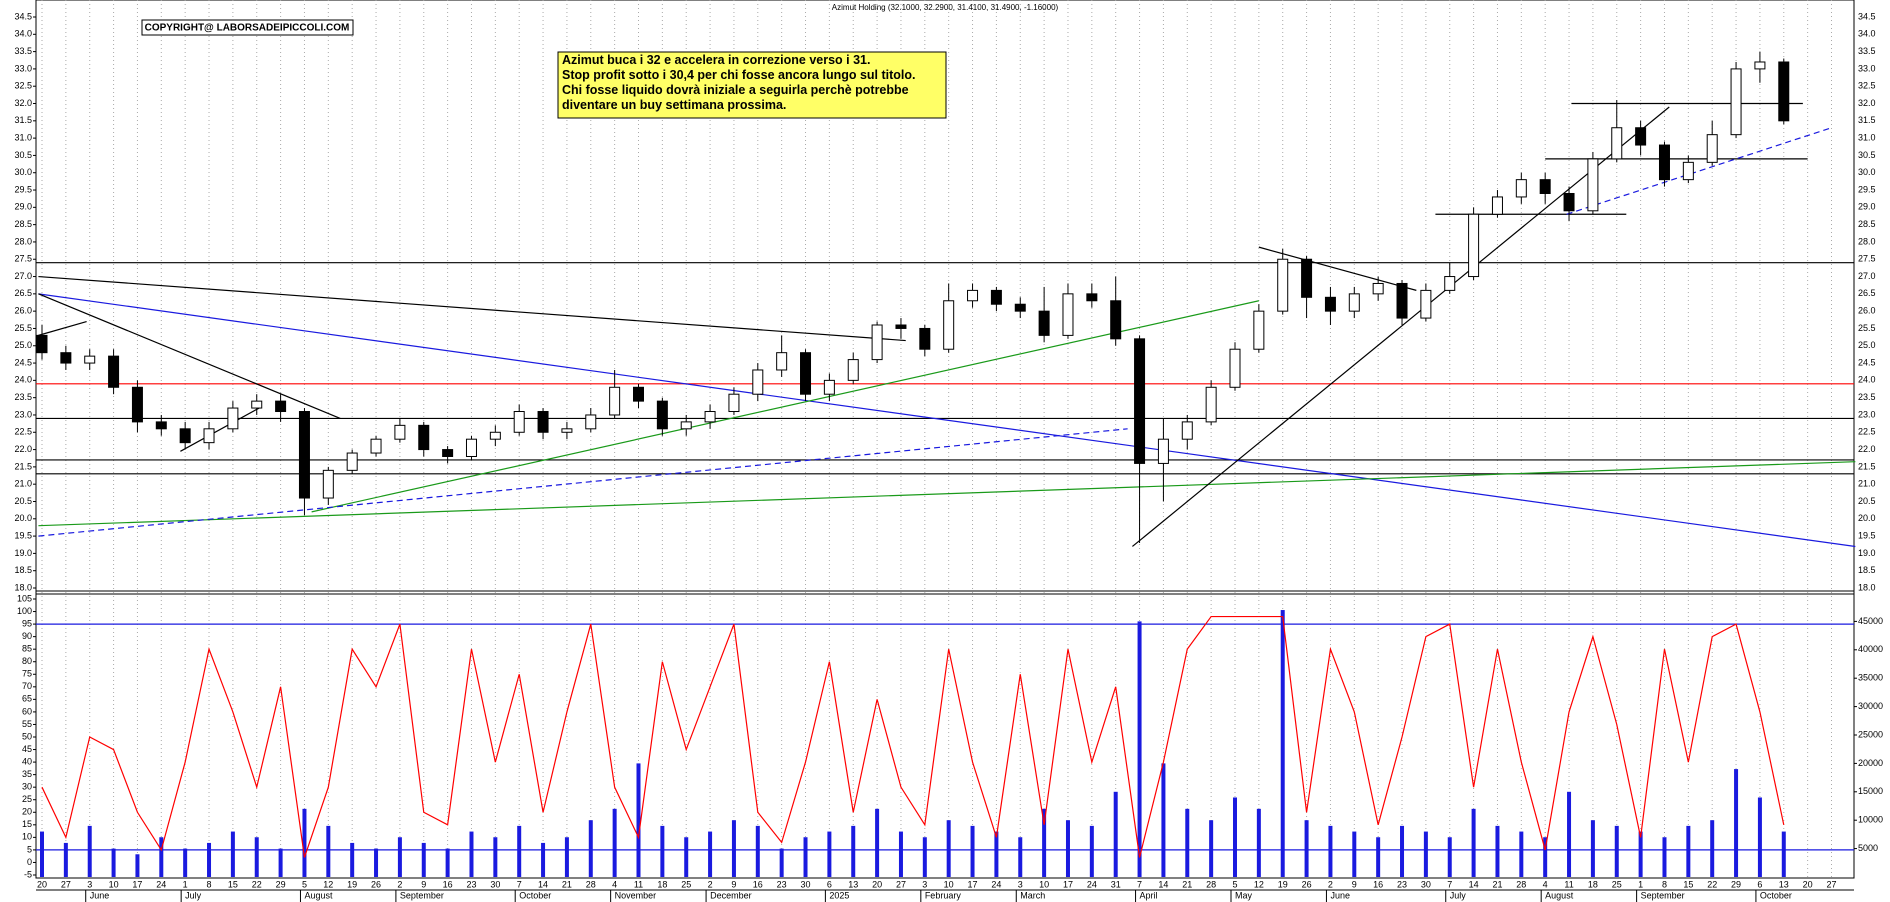  What do you see at coordinates (1867, 51) in the screenshot?
I see `y-tick-label-right: 33.5` at bounding box center [1867, 51].